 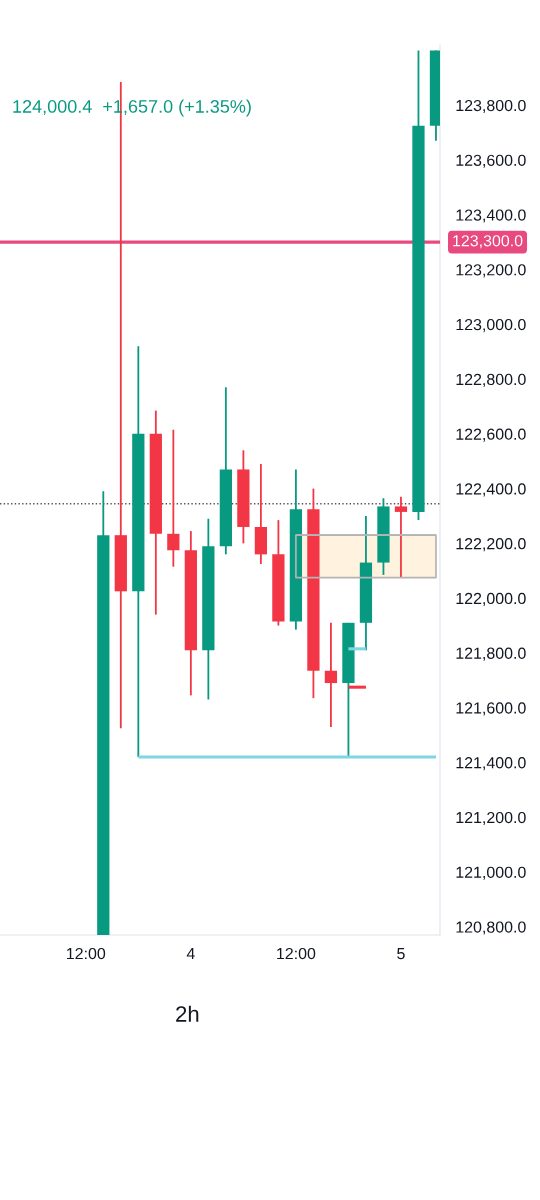 What do you see at coordinates (491, 709) in the screenshot?
I see `y-tick-label: 121,600.0` at bounding box center [491, 709].